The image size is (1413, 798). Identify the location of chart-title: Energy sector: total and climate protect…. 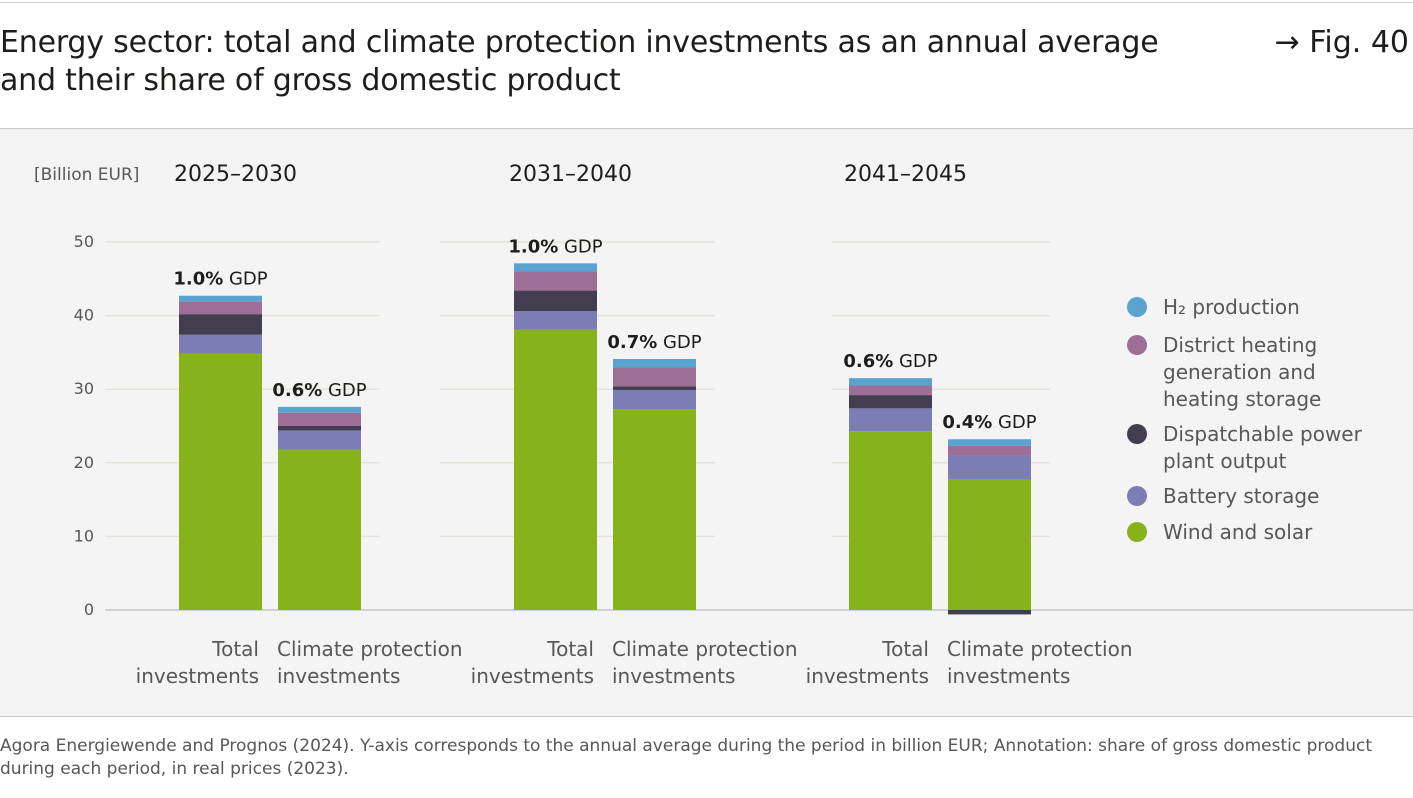
(579, 61).